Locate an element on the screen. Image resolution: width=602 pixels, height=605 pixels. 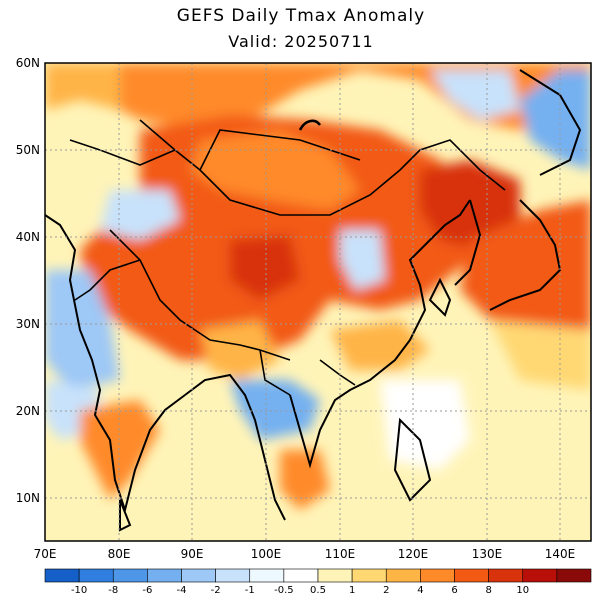
lon-label: 90E is located at coordinates (192, 554).